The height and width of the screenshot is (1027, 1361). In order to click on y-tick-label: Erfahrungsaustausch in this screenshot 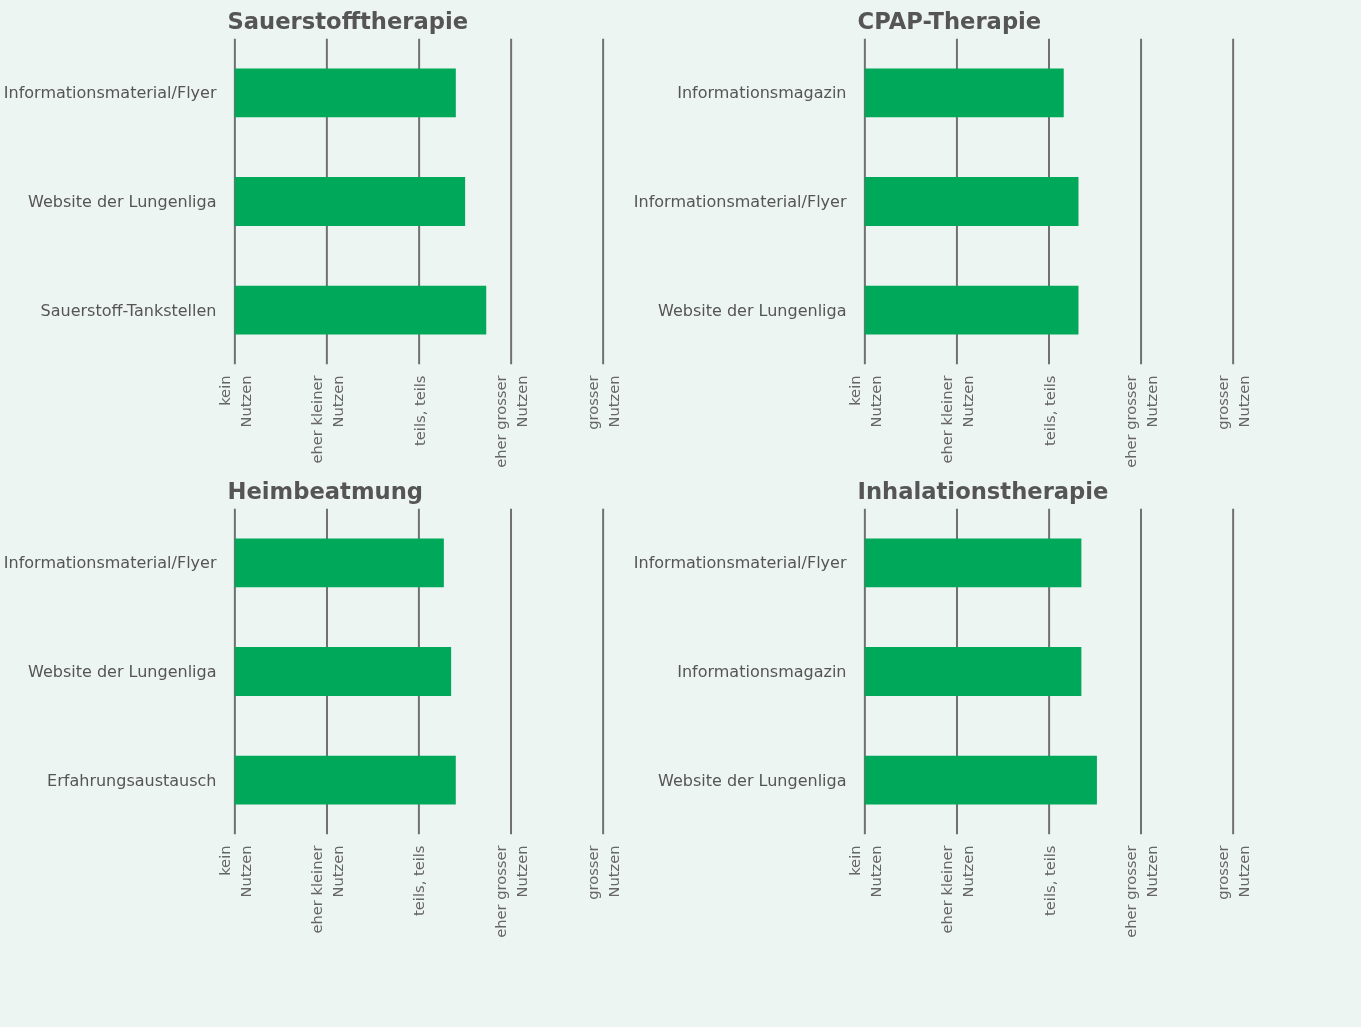, I will do `click(132, 780)`.